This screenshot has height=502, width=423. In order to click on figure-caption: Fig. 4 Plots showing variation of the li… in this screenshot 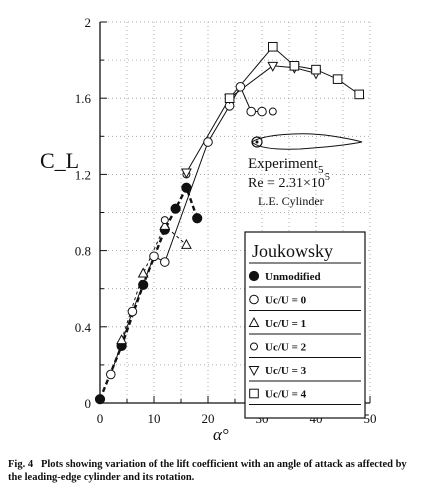, I will do `click(213, 471)`.